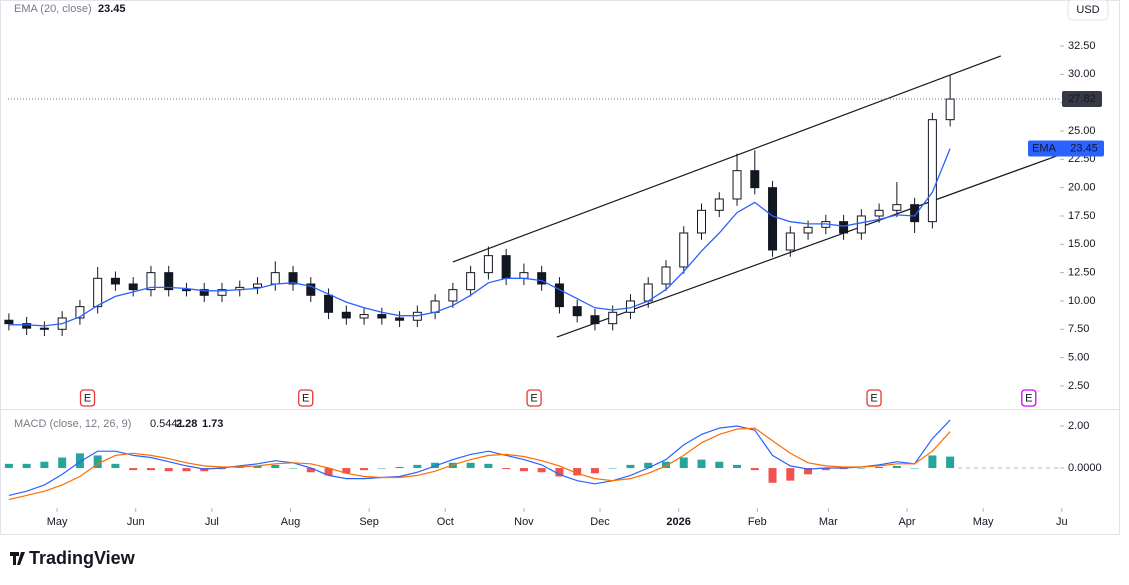 Image resolution: width=1129 pixels, height=585 pixels. What do you see at coordinates (212, 522) in the screenshot?
I see `x-tick-label: Jul` at bounding box center [212, 522].